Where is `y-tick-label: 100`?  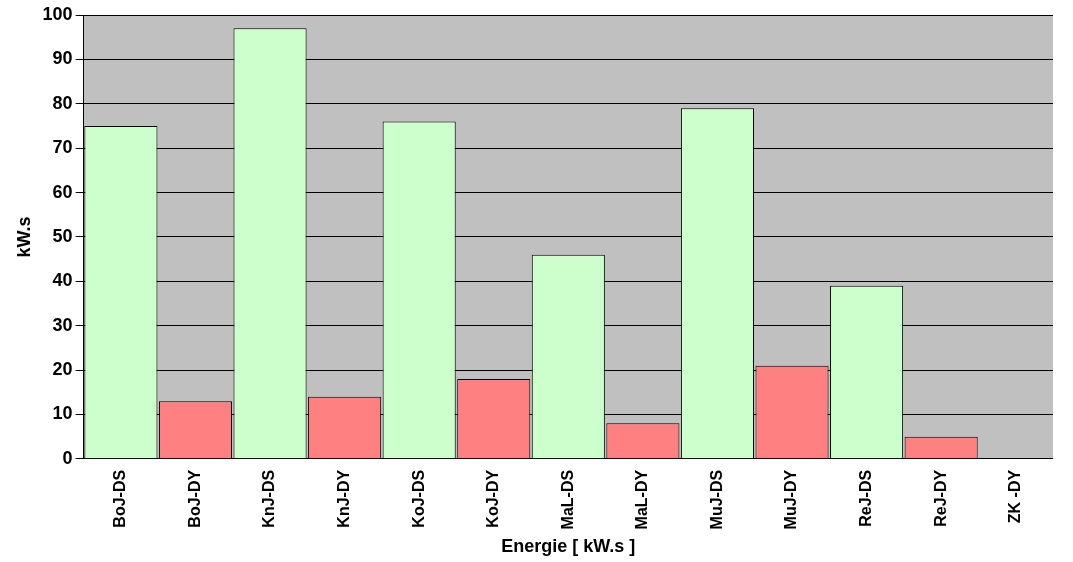 y-tick-label: 100 is located at coordinates (57, 13).